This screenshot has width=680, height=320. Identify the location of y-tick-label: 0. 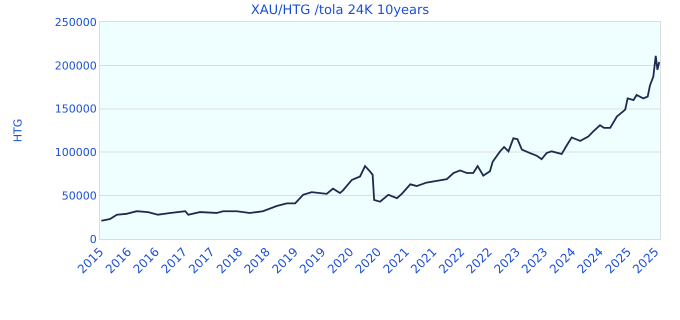
(93, 239).